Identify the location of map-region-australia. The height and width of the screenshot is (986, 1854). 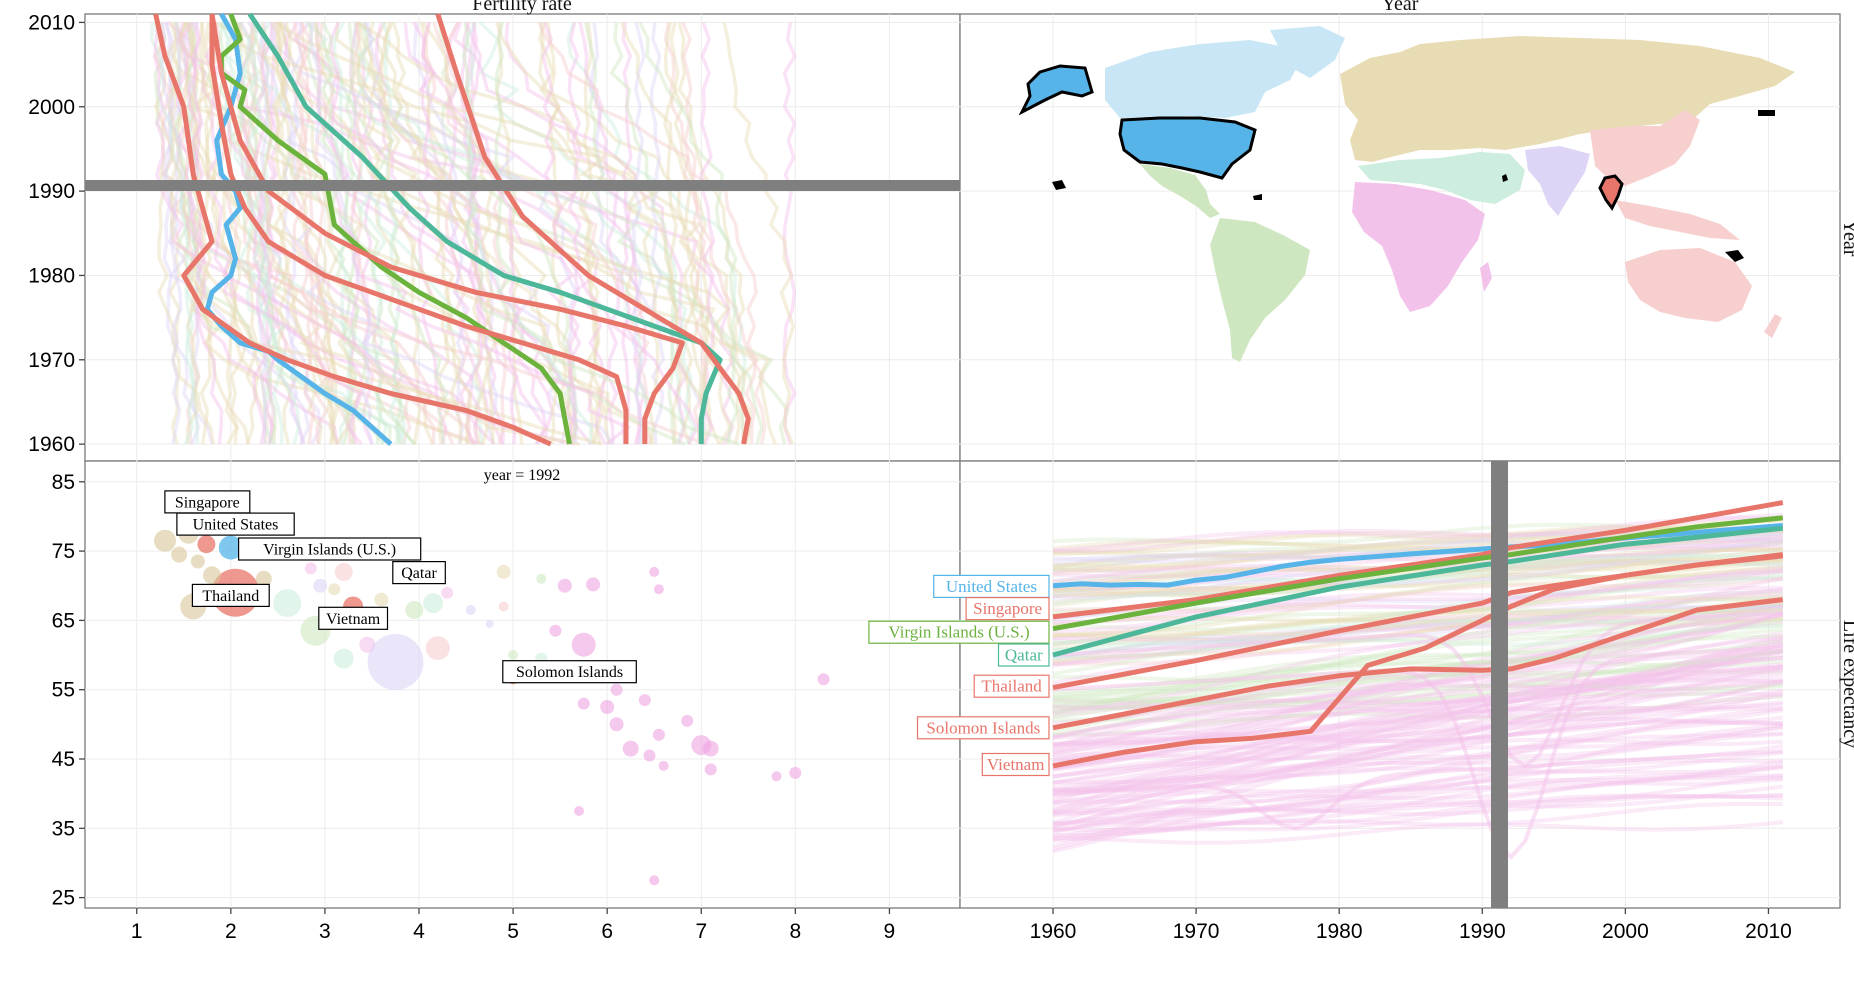
(1688, 285).